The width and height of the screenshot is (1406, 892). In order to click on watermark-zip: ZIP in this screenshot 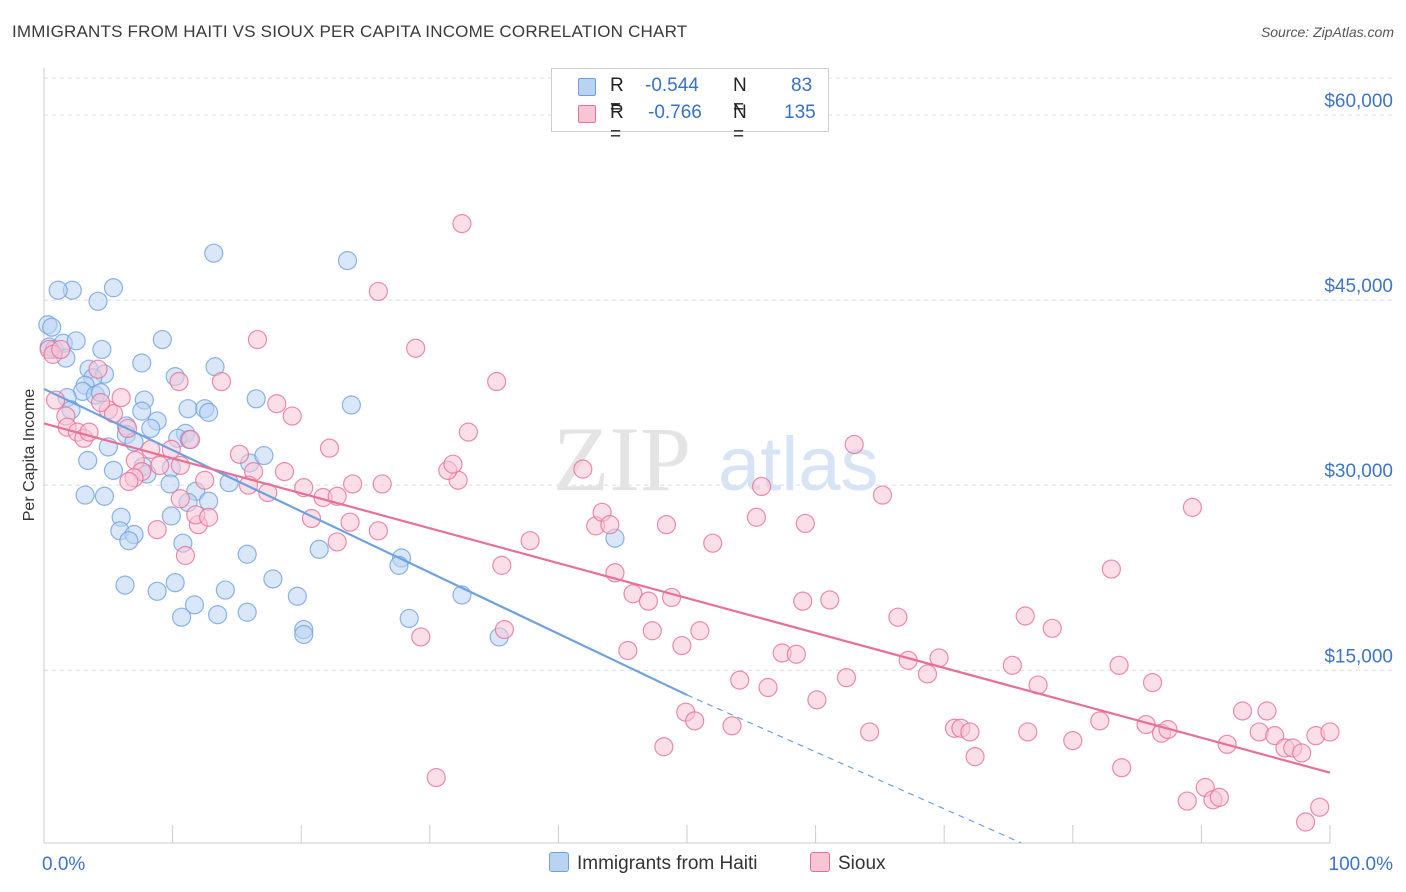, I will do `click(622, 459)`.